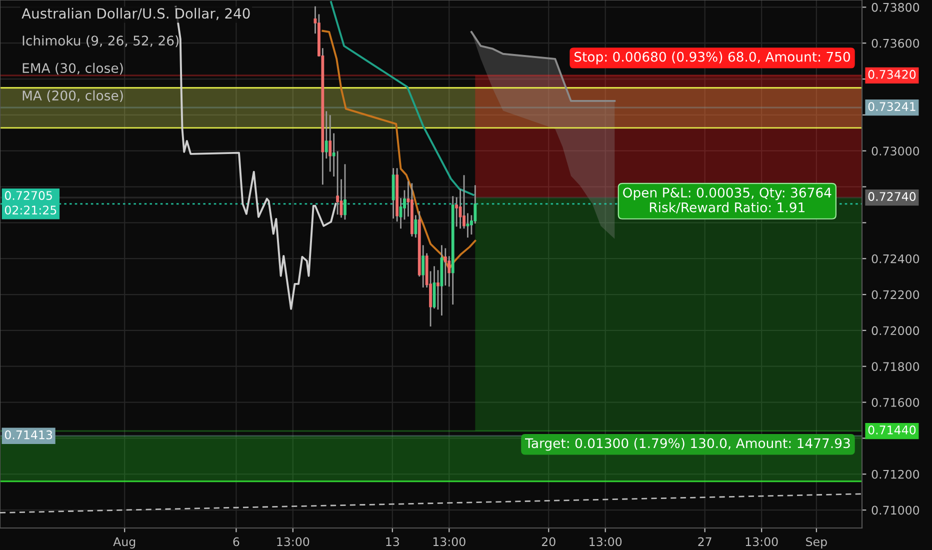  What do you see at coordinates (896, 7) in the screenshot?
I see `y-tick-label: 0.73800` at bounding box center [896, 7].